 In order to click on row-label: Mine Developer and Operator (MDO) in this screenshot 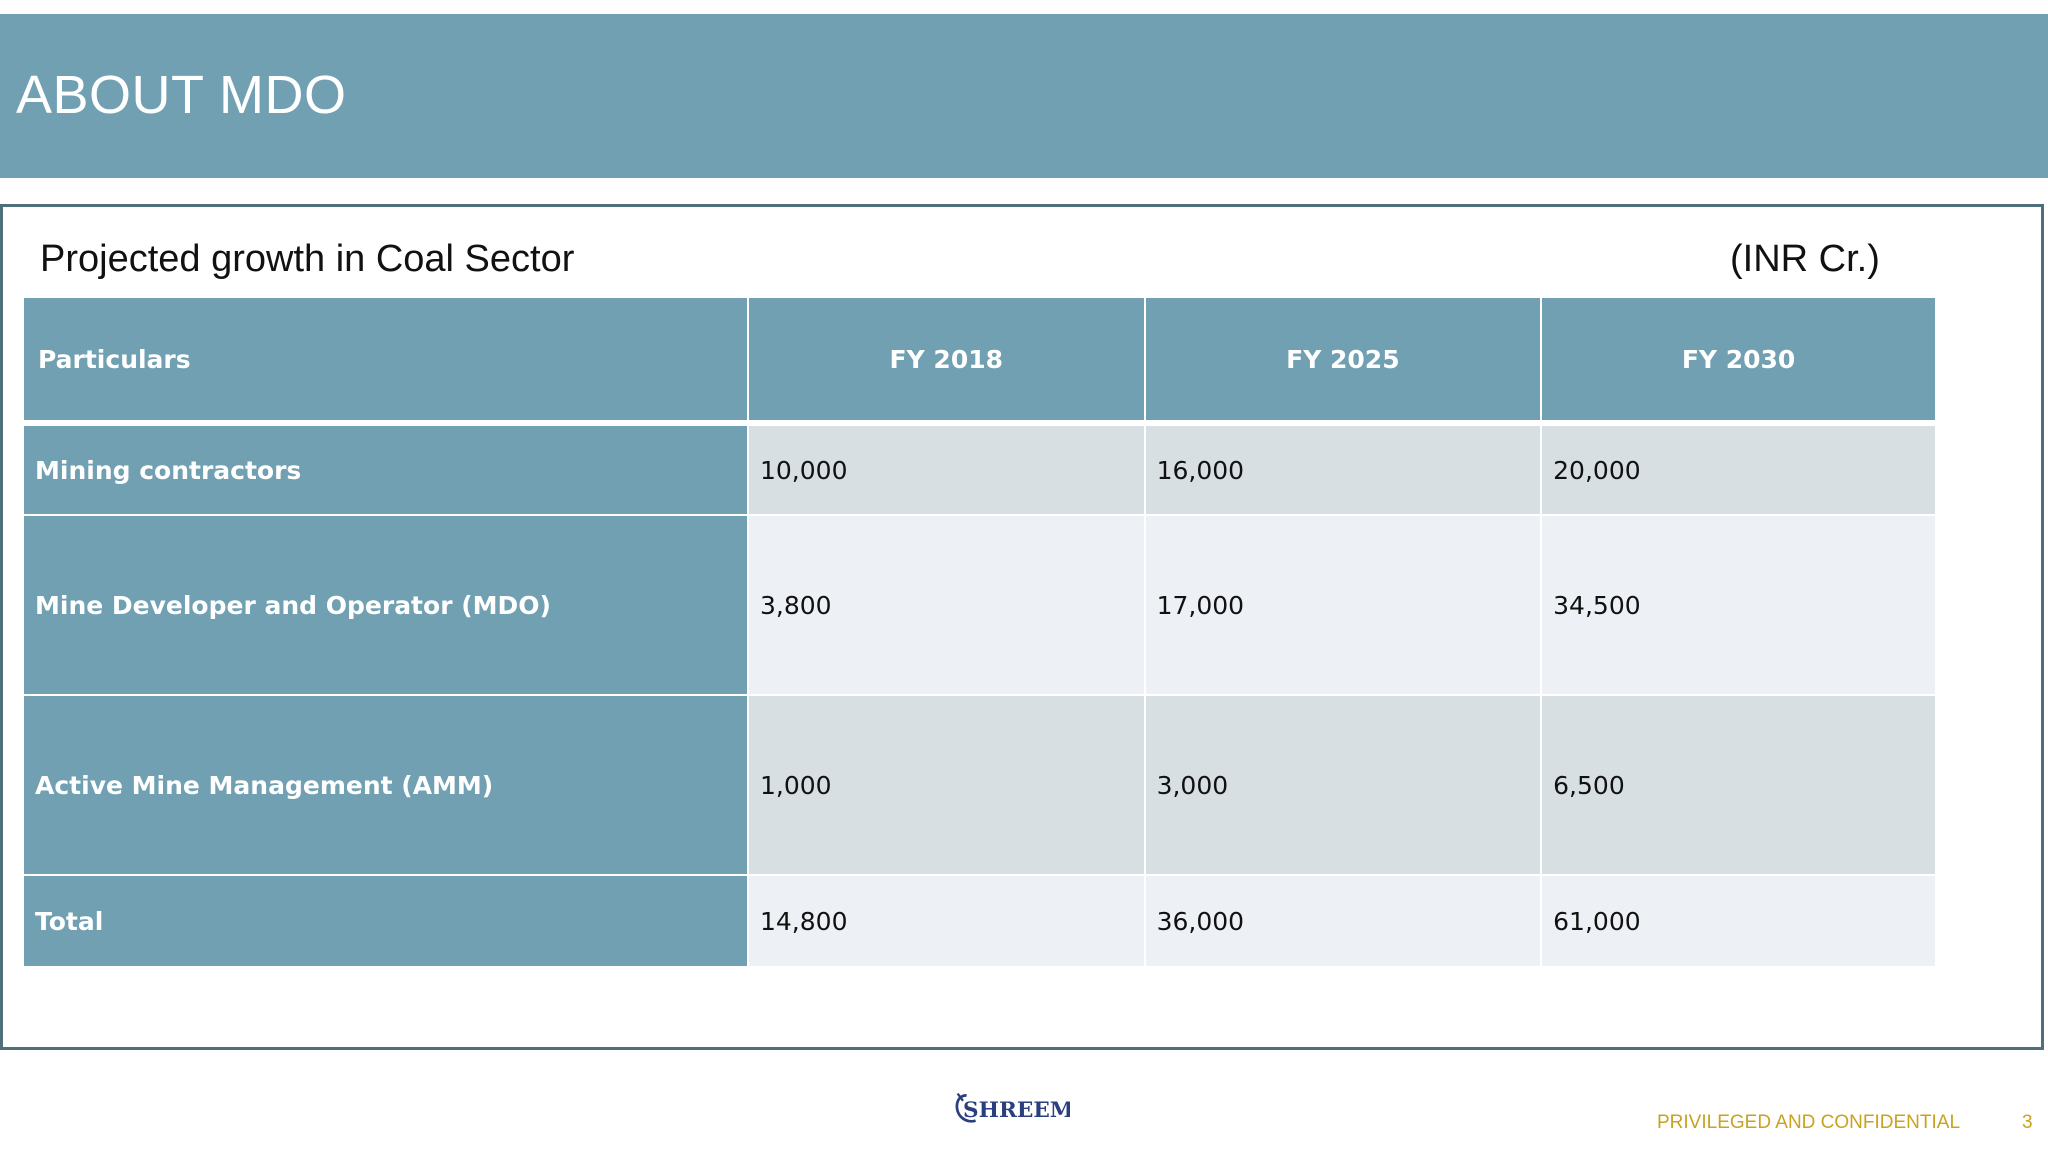, I will do `click(386, 605)`.